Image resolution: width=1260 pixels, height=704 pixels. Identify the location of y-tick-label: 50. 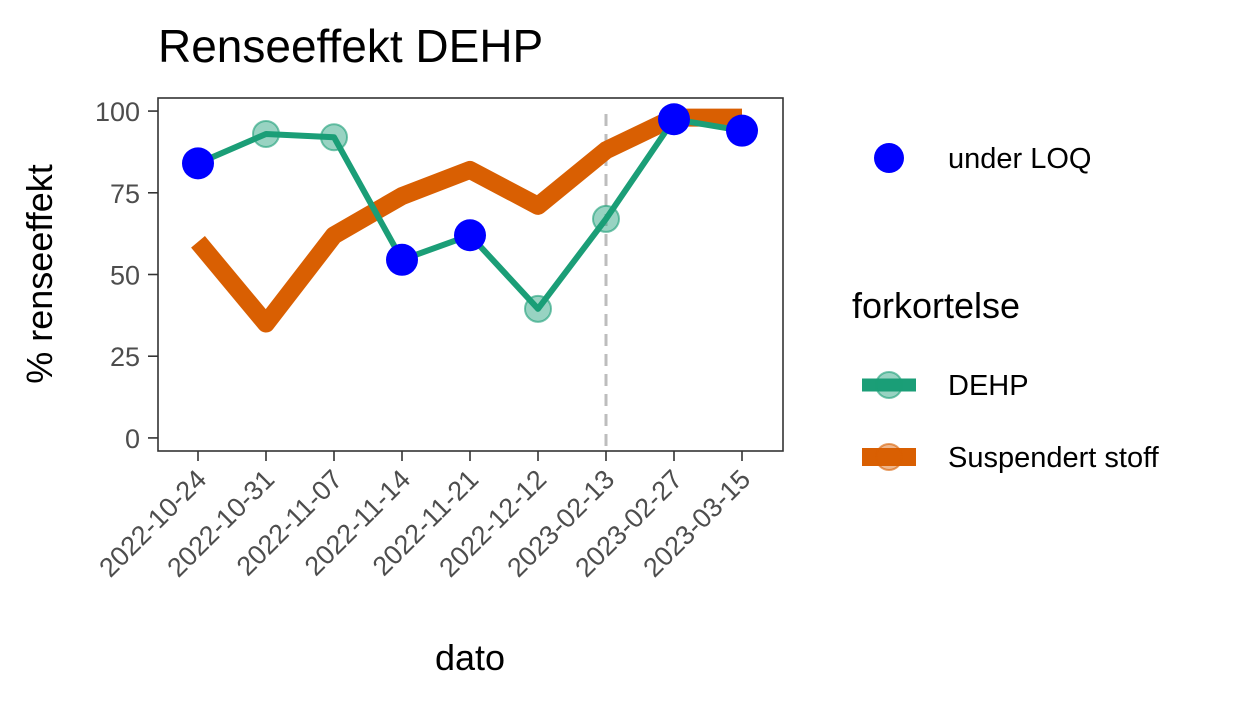
(125, 276).